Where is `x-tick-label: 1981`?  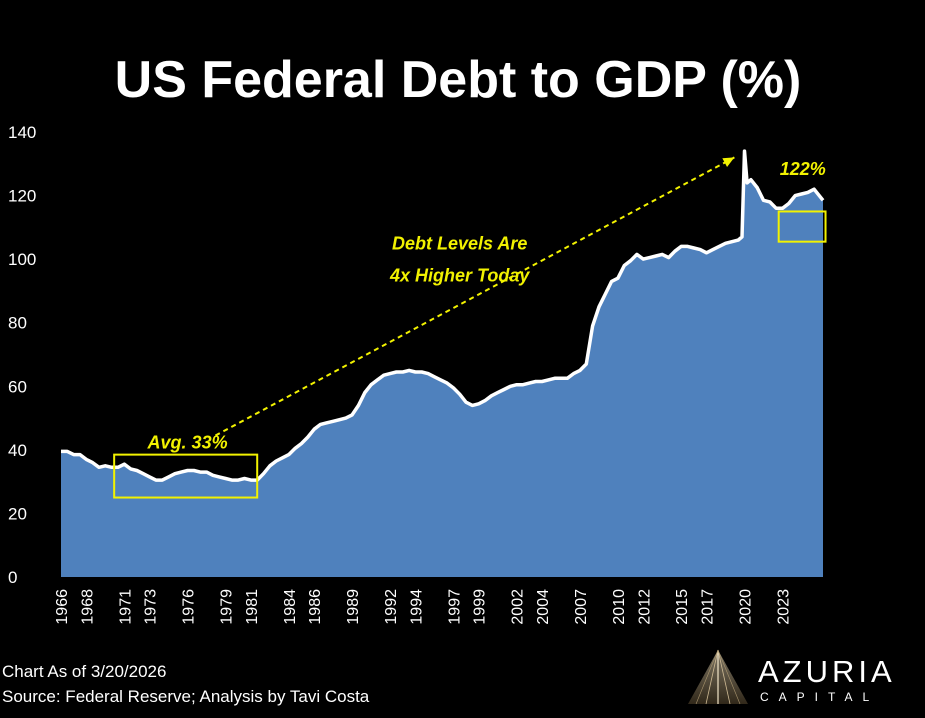
x-tick-label: 1981 is located at coordinates (252, 607).